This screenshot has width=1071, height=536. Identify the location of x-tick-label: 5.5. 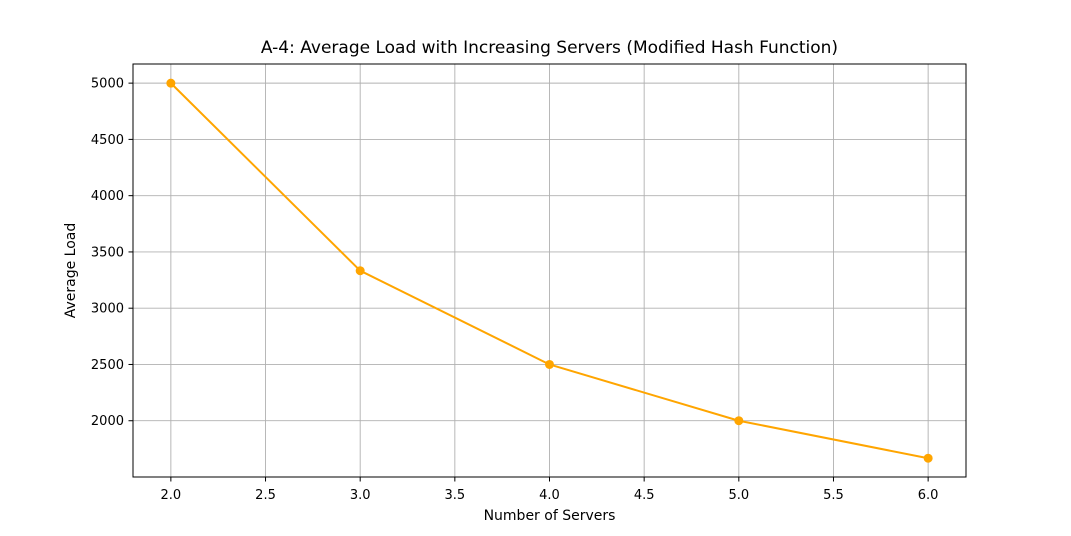
(833, 495).